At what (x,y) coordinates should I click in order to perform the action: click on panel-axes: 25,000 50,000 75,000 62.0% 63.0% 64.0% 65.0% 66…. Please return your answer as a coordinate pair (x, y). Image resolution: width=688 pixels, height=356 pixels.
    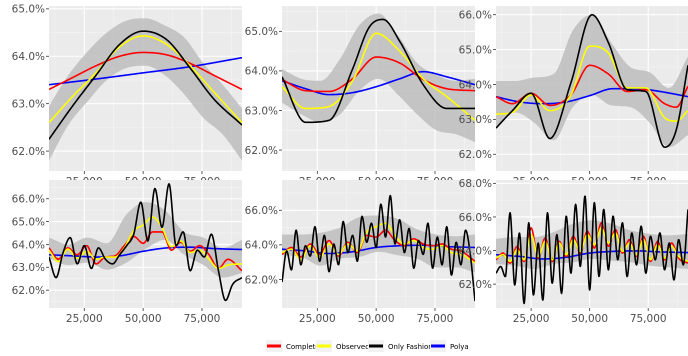
    Looking at the image, I should click on (116, 259).